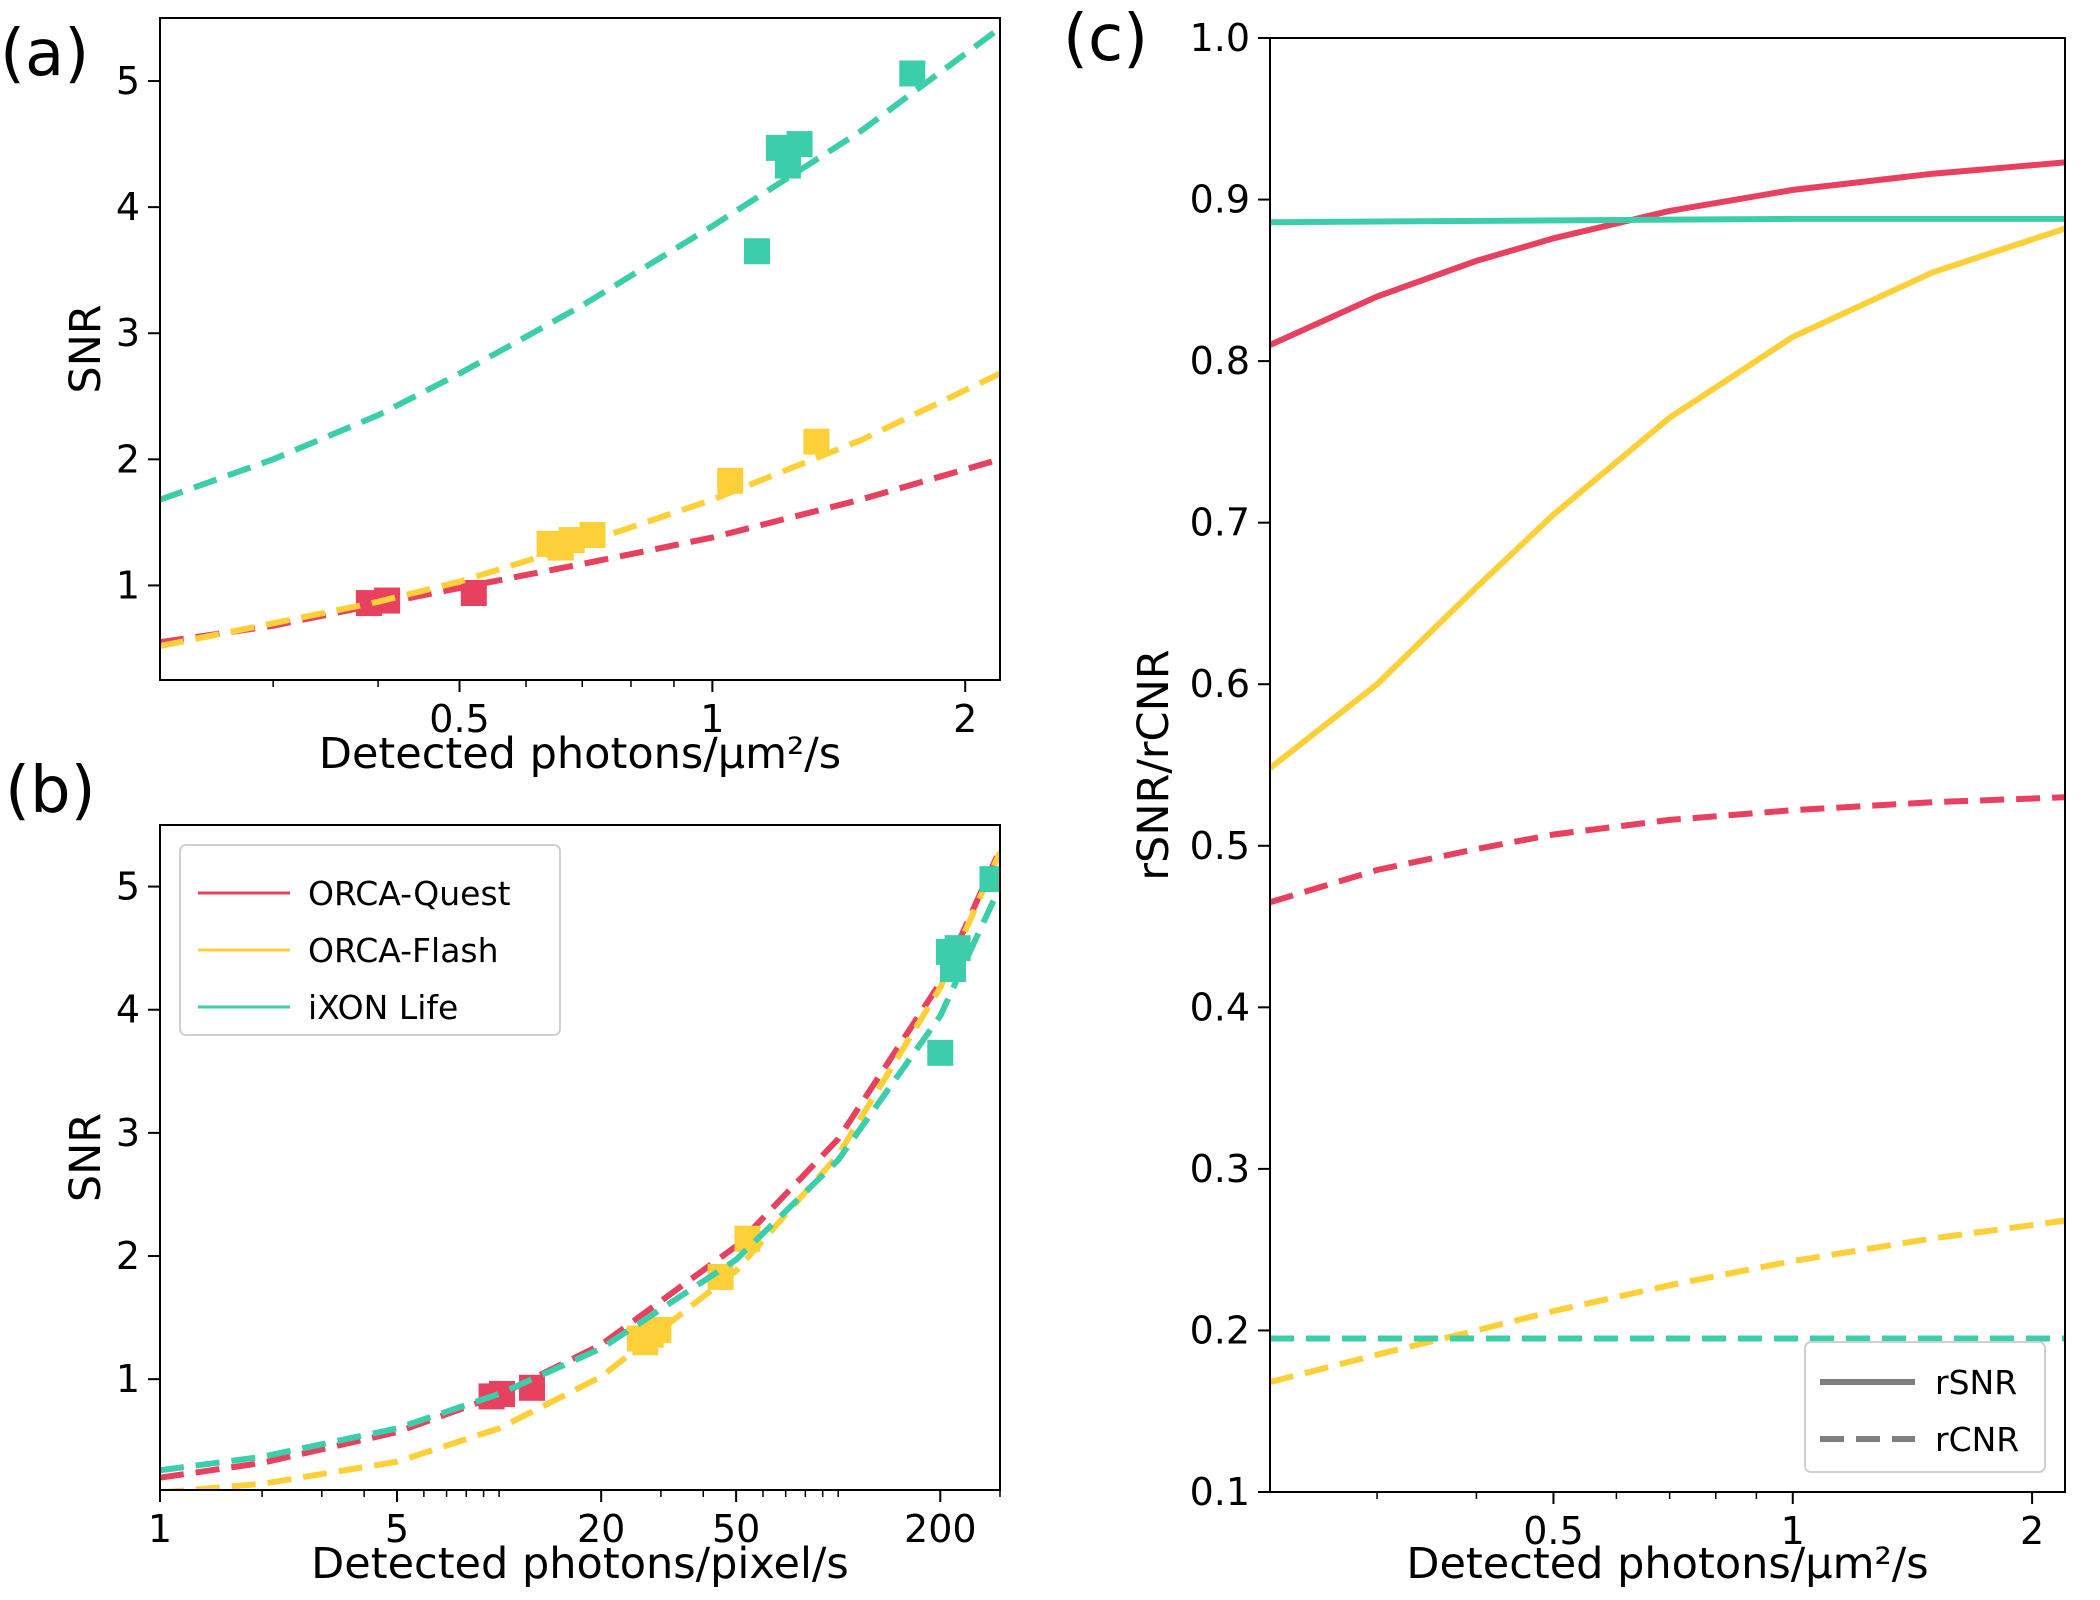  I want to click on legend-entry: iXON Life, so click(383, 1007).